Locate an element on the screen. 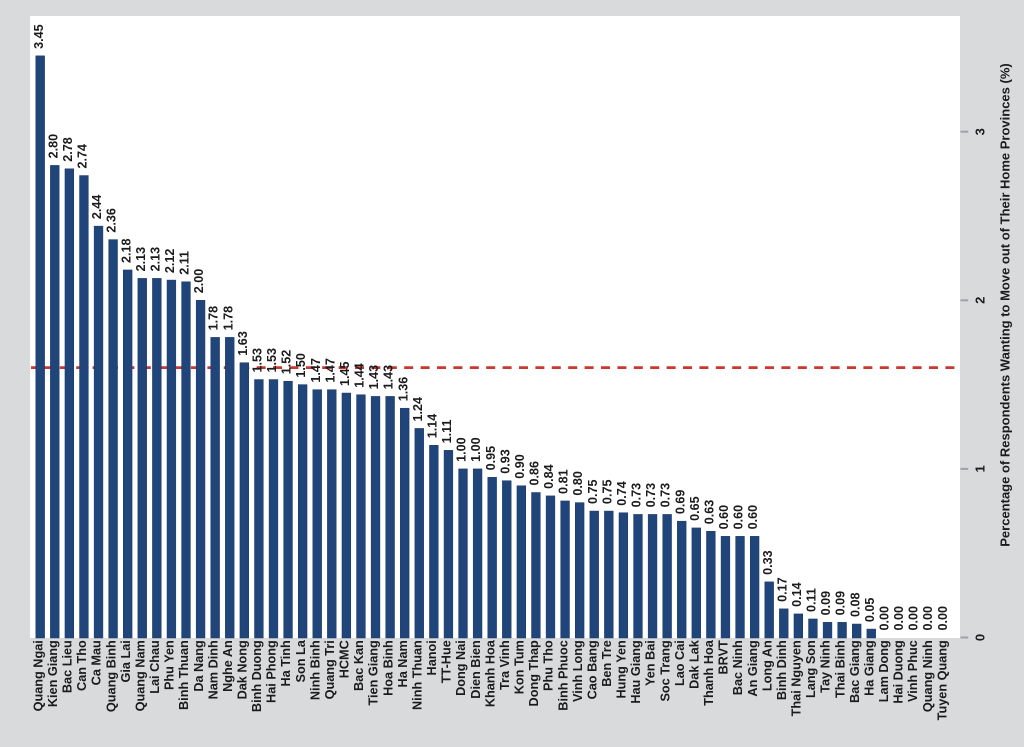 The height and width of the screenshot is (747, 1024). svg-text: 1.00 is located at coordinates (476, 449).